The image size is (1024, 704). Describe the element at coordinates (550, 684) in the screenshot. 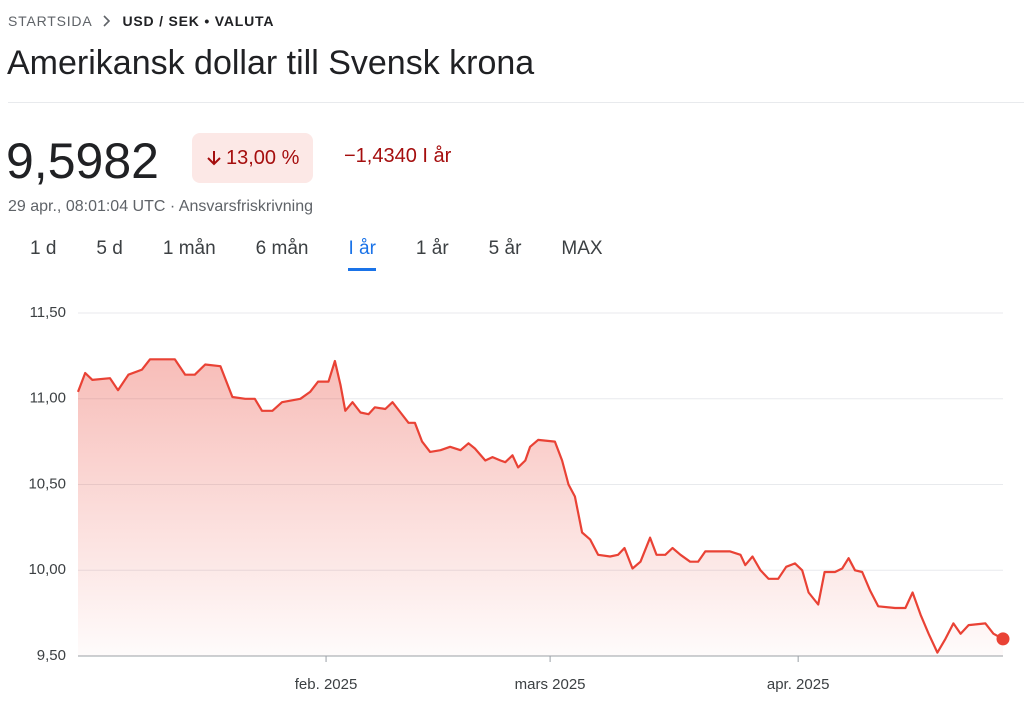

I see `x-tick-label: mars 2025` at that location.